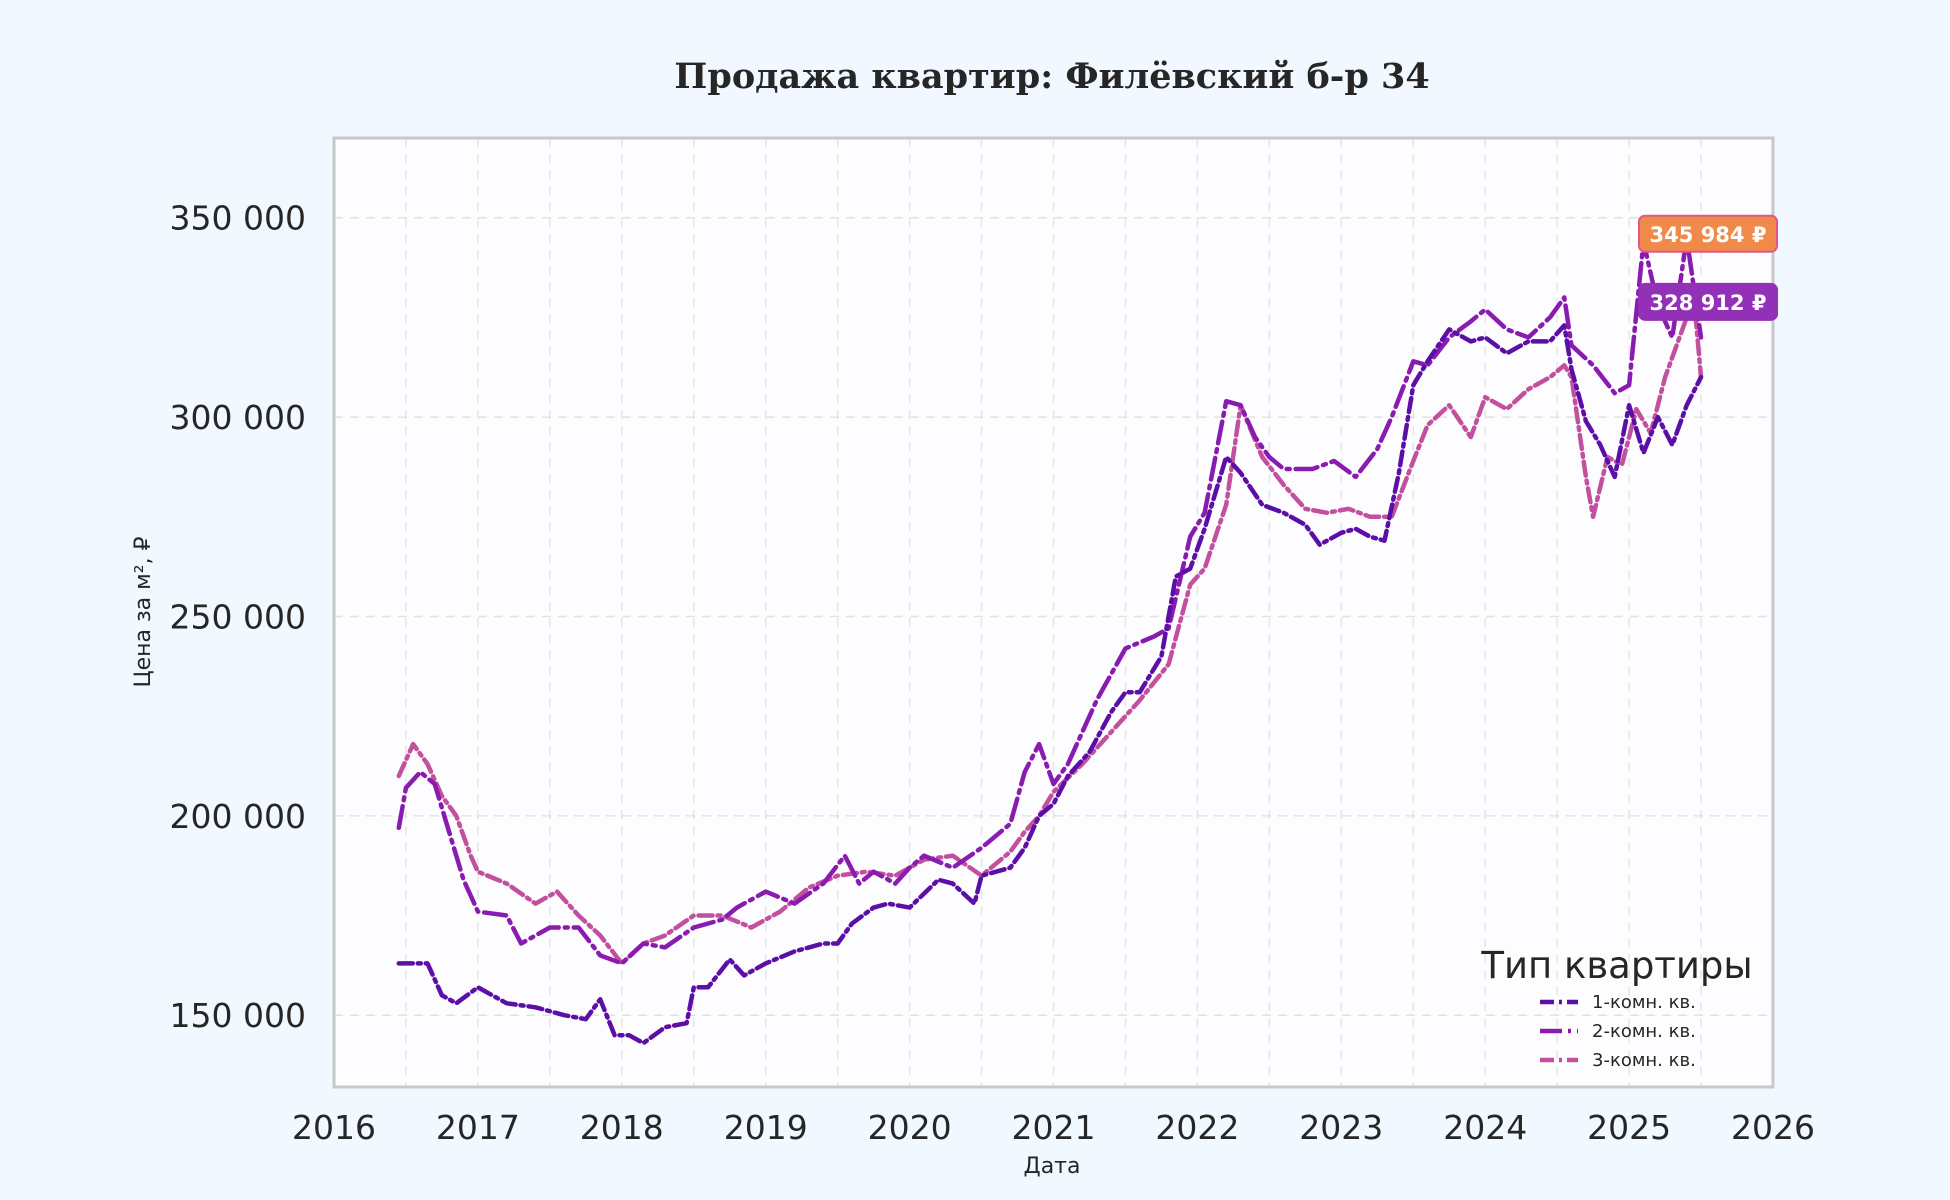  What do you see at coordinates (238, 218) in the screenshot?
I see `y-tick-label: 350 000` at bounding box center [238, 218].